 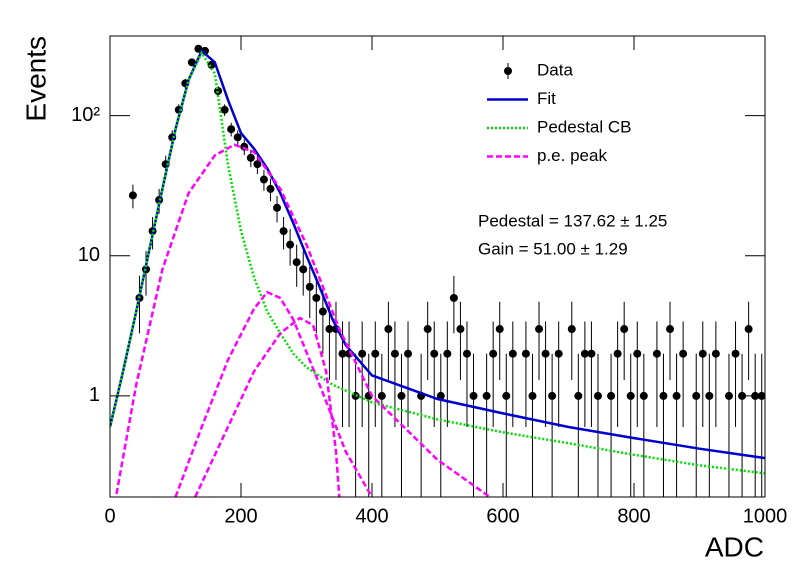 What do you see at coordinates (240, 516) in the screenshot?
I see `x-tick-label: 200` at bounding box center [240, 516].